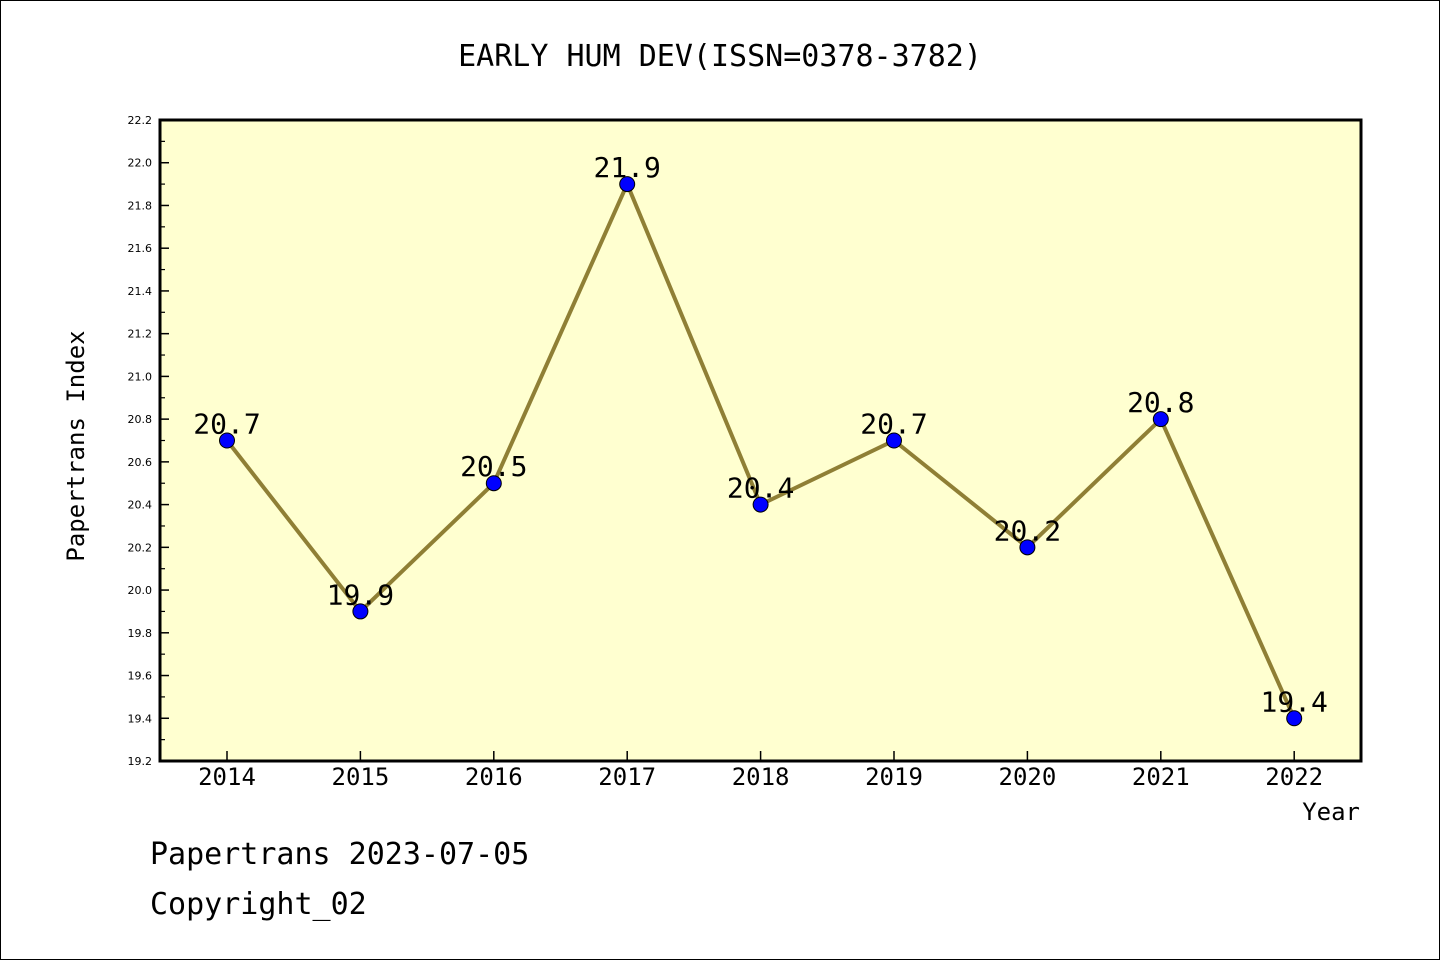 This screenshot has width=1440, height=960. I want to click on y-tick-label: 20.8, so click(140, 419).